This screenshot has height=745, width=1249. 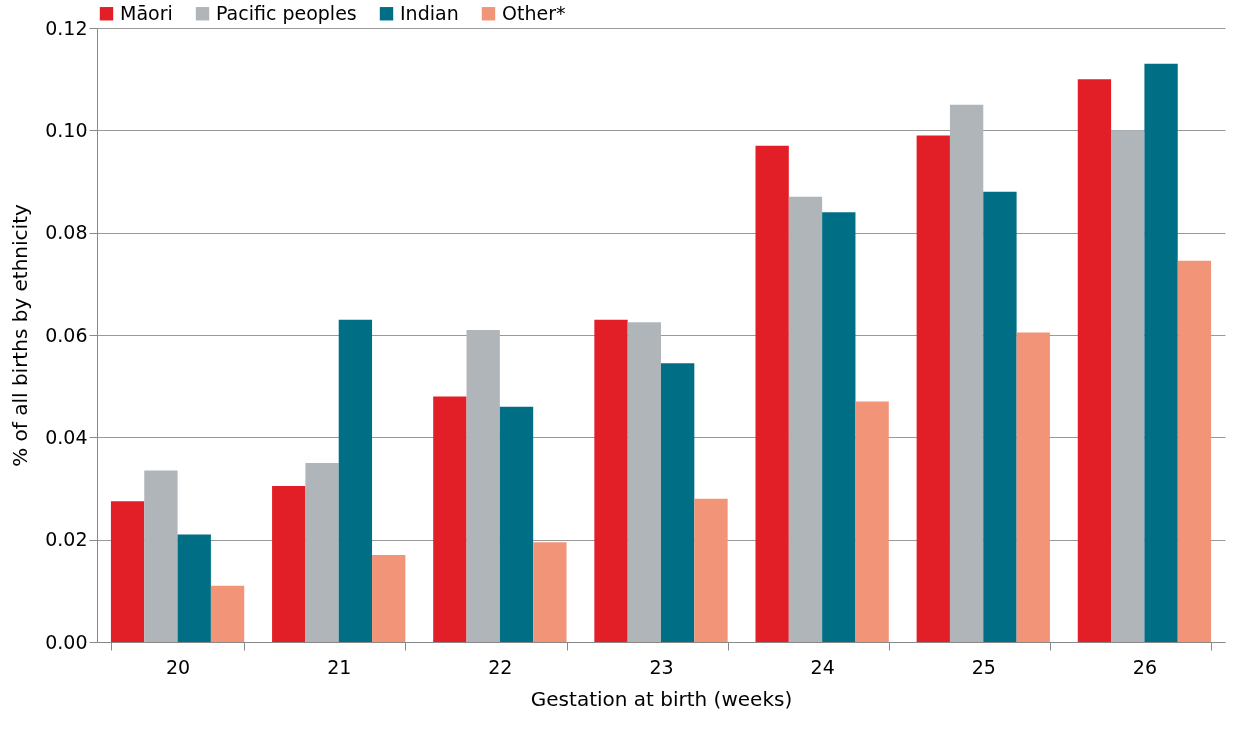 I want to click on x-tick-label: 23, so click(x=661, y=666).